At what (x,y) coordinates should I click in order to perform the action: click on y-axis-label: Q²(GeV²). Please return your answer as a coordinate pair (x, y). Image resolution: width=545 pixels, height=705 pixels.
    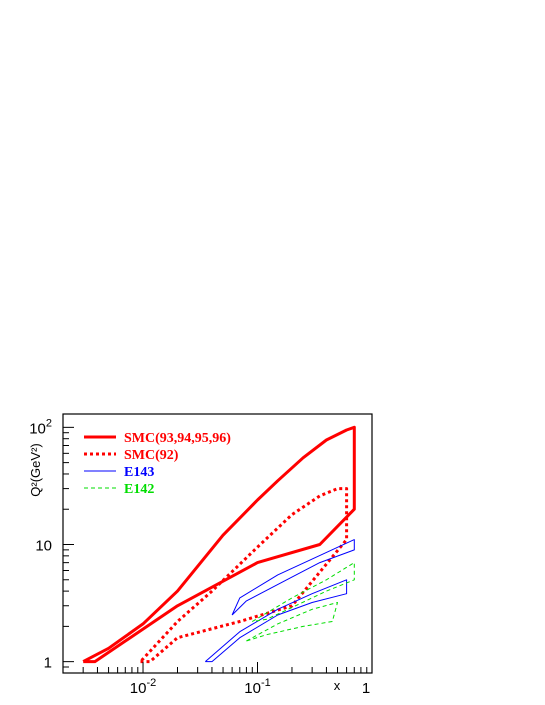
    Looking at the image, I should click on (35, 469).